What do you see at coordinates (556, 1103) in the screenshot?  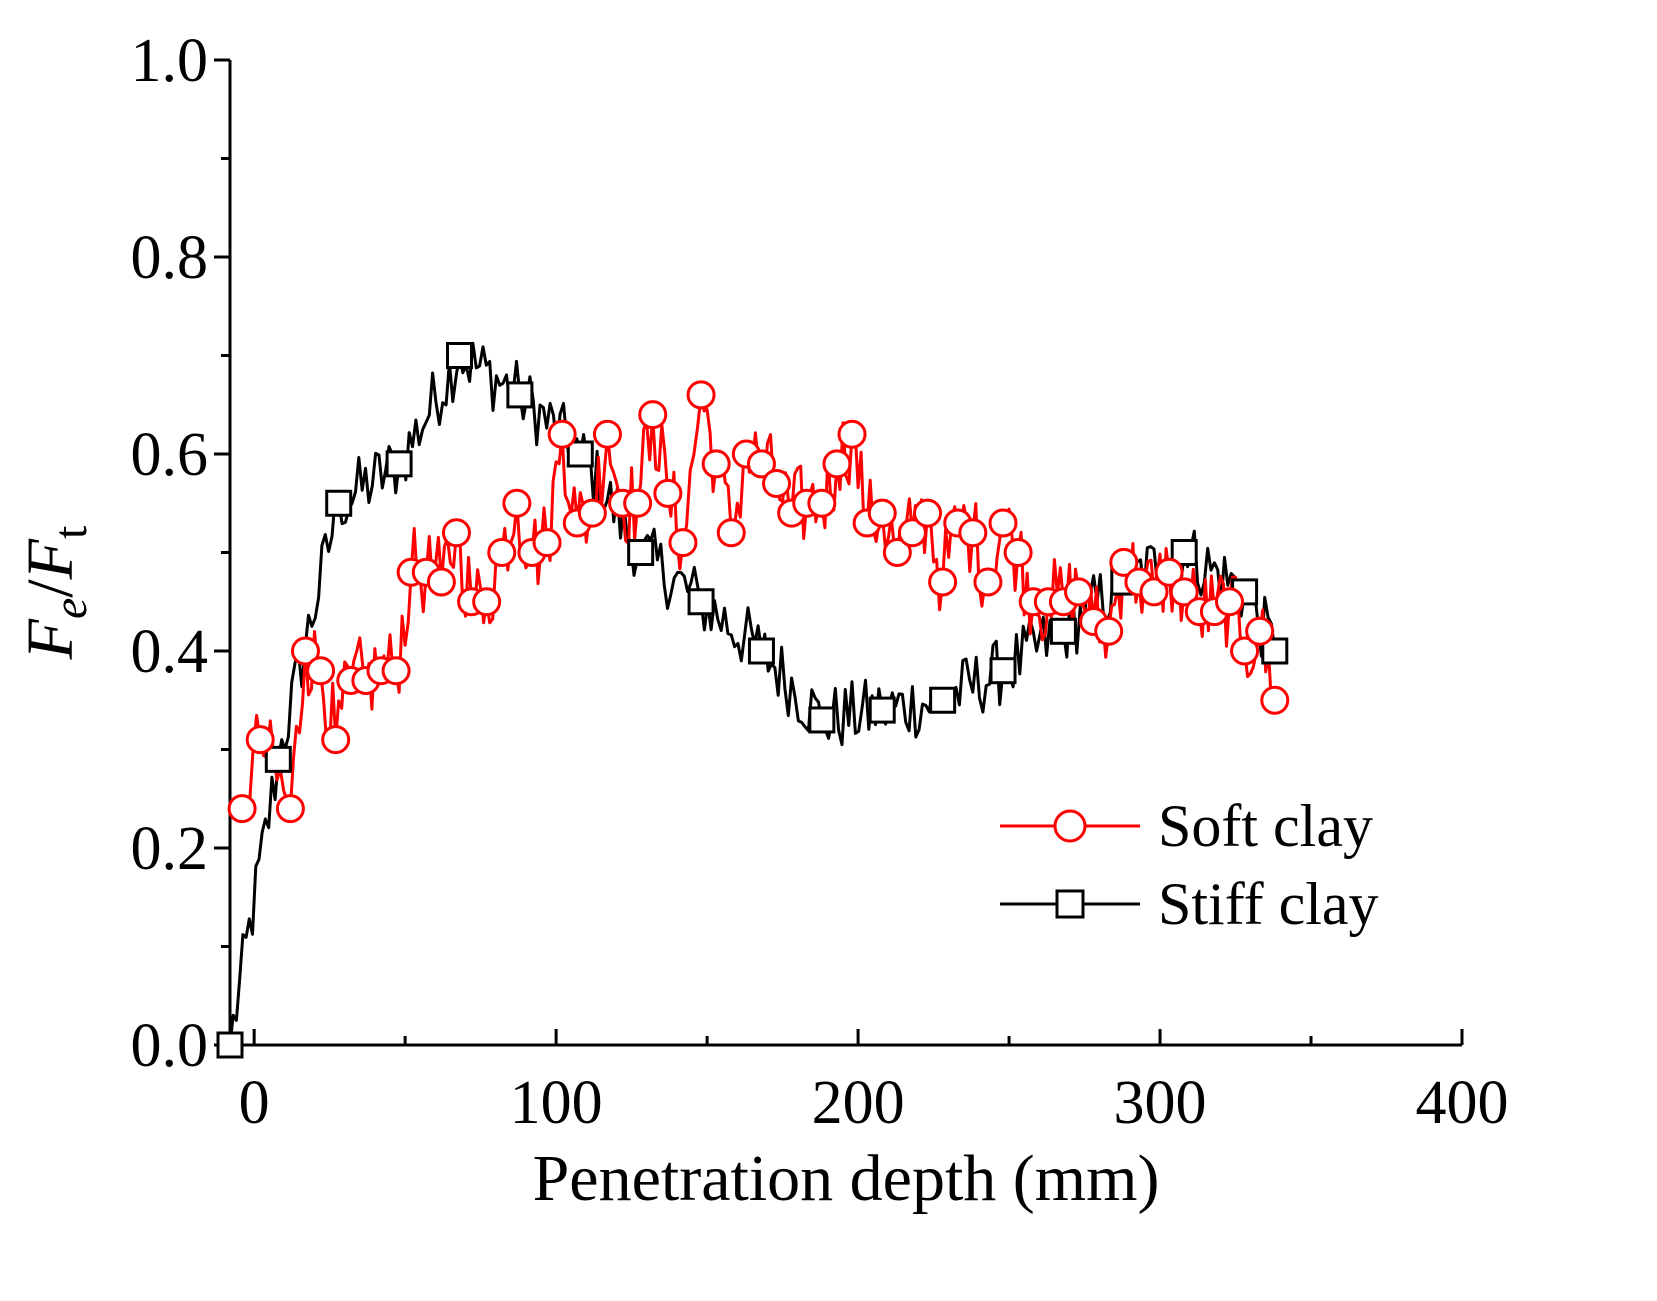 I see `x-tick-label: 100` at bounding box center [556, 1103].